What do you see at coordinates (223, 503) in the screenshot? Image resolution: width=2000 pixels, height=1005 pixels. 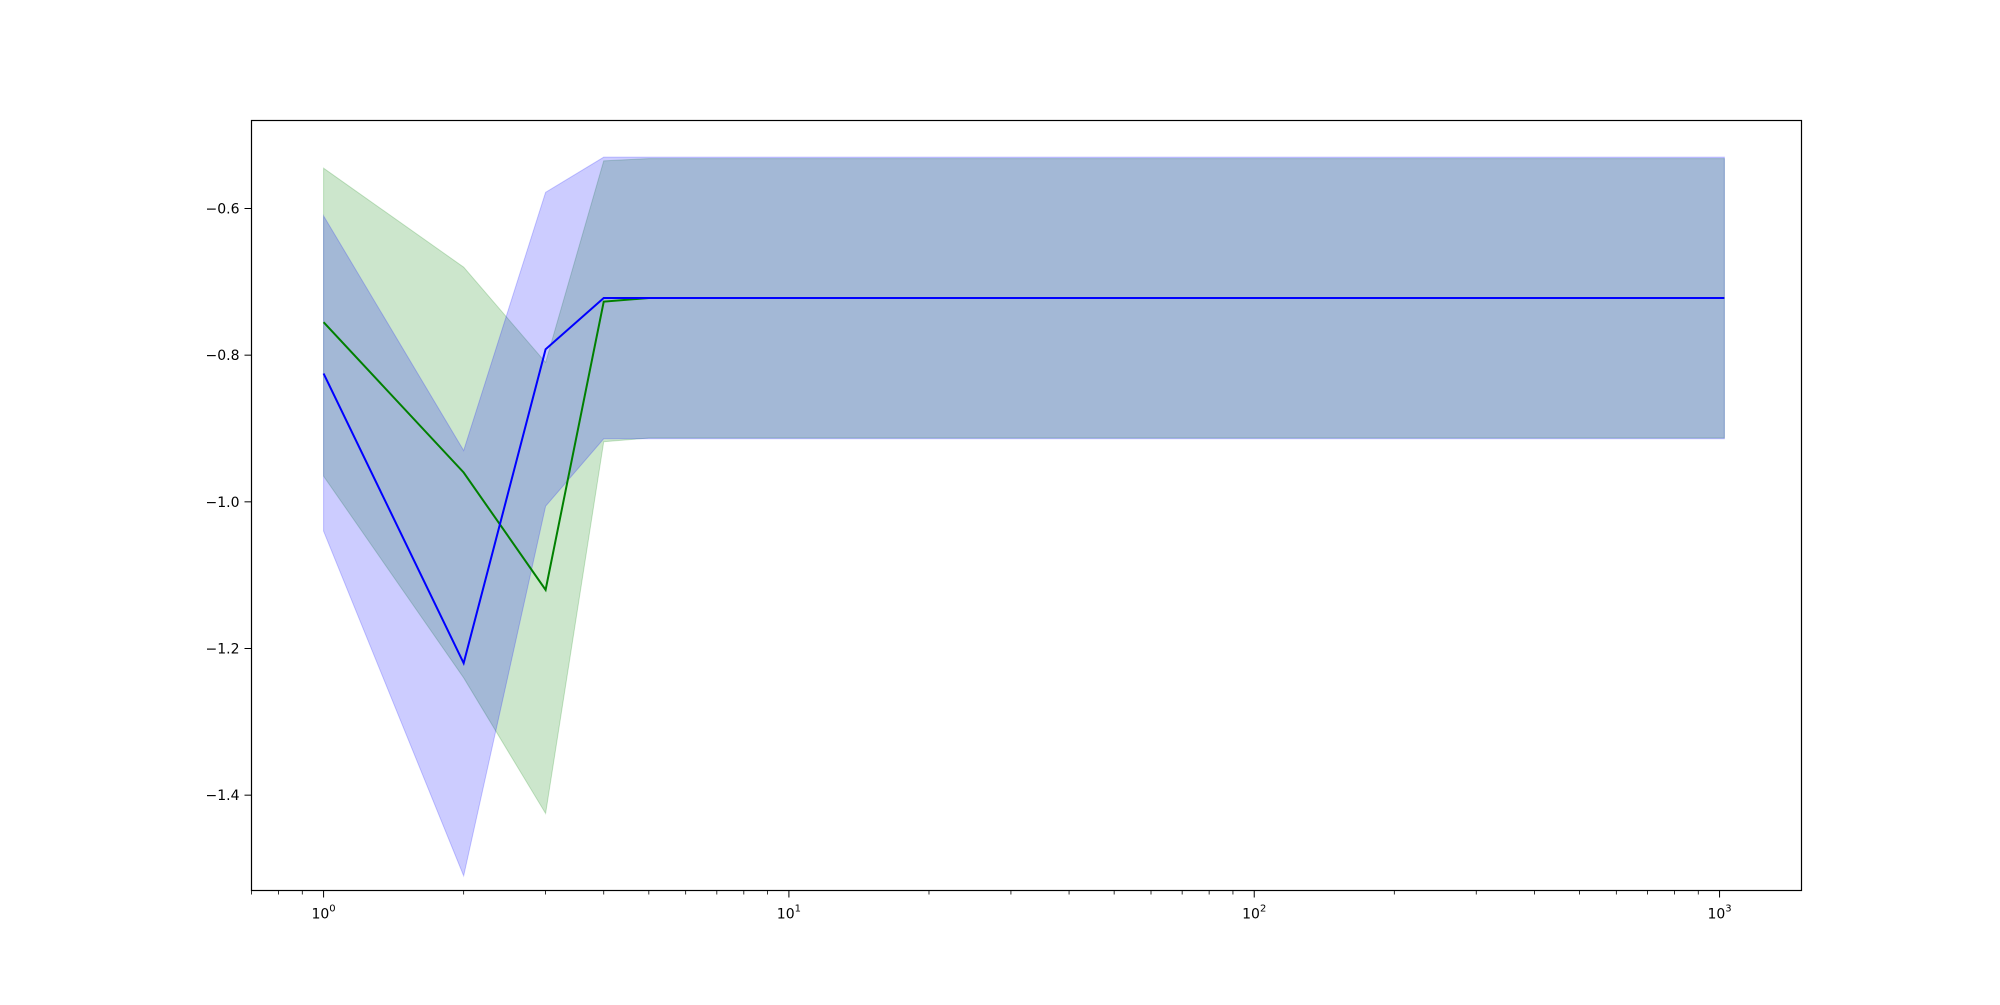 I see `y-tick-label: −1.0` at bounding box center [223, 503].